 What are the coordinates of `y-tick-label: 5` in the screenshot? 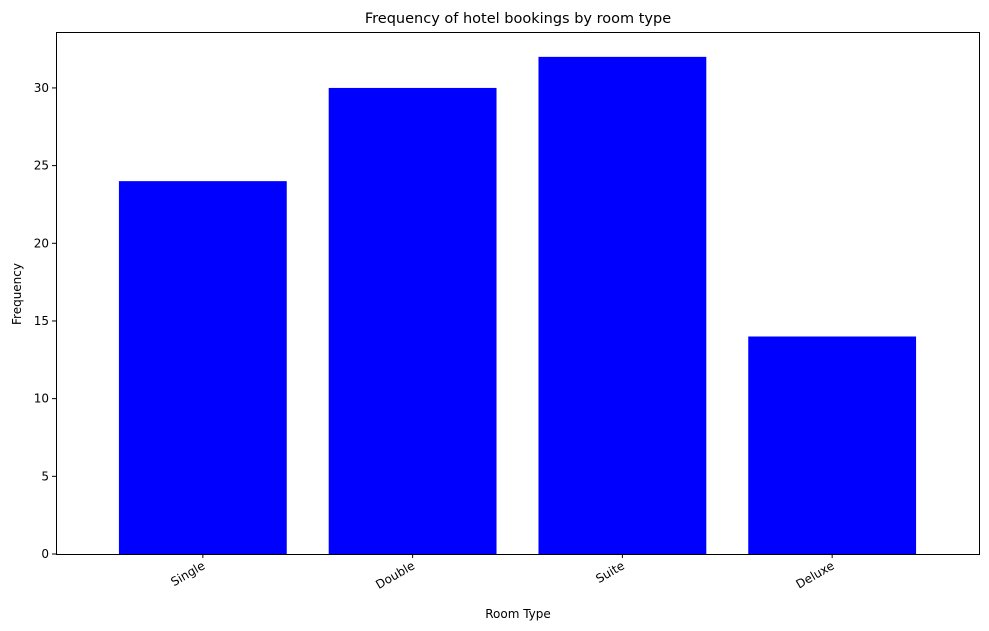 It's located at (45, 476).